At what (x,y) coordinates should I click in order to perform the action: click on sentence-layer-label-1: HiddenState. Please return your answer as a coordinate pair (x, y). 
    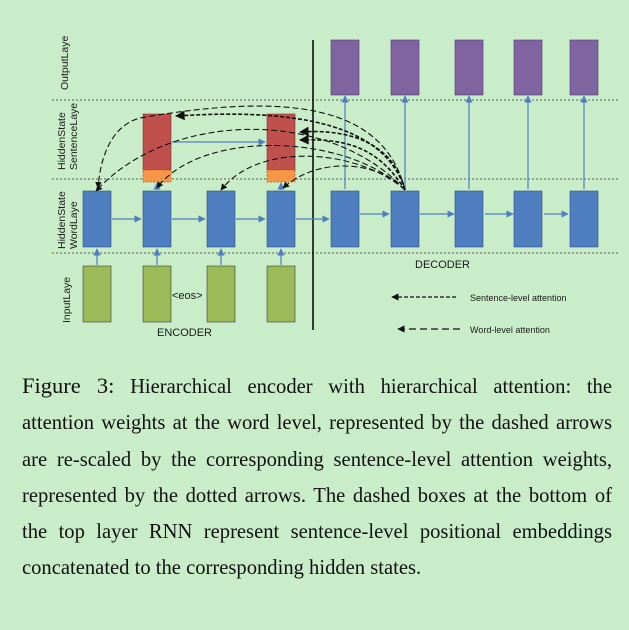
    Looking at the image, I should click on (62, 141).